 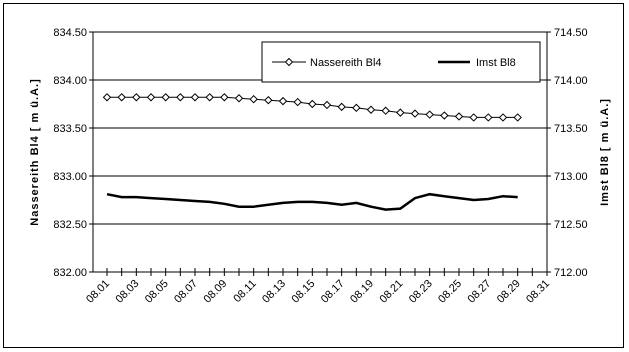 What do you see at coordinates (496, 63) in the screenshot?
I see `legend-label-imst: Imst Bl8` at bounding box center [496, 63].